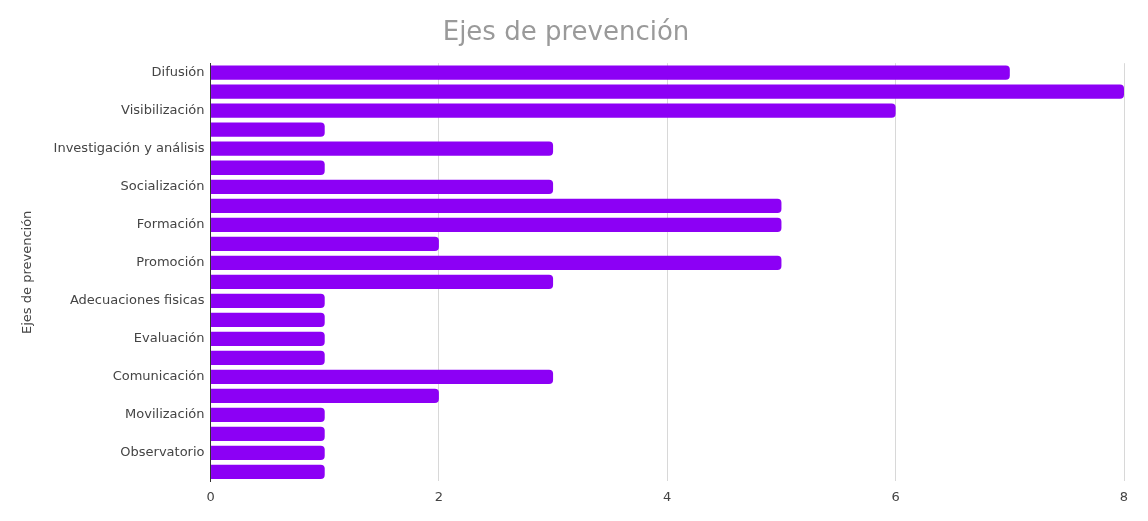 The image size is (1148, 521). What do you see at coordinates (162, 452) in the screenshot?
I see `y-tick-label: Observatorio` at bounding box center [162, 452].